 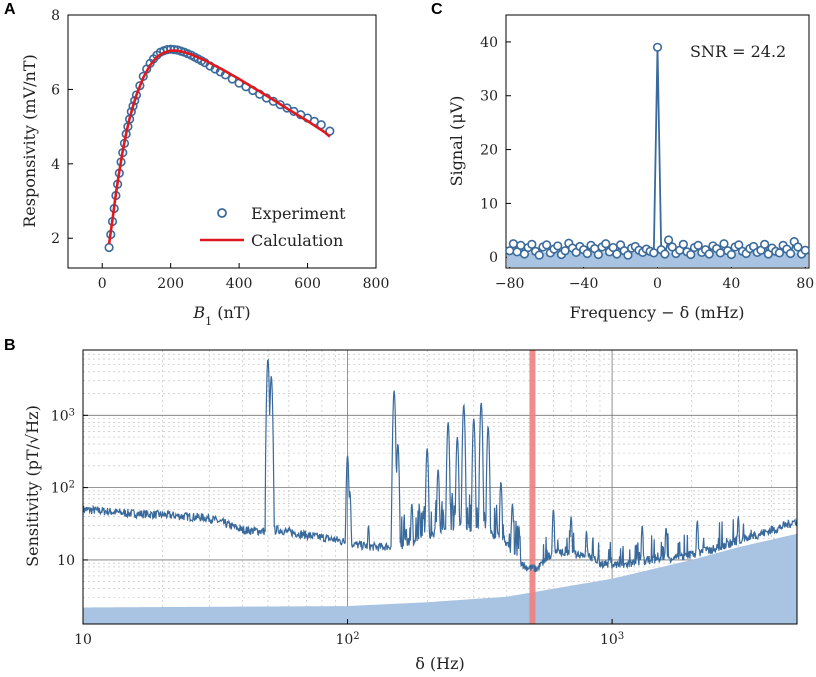 I want to click on a-ytick-label: 6, so click(x=55, y=90).